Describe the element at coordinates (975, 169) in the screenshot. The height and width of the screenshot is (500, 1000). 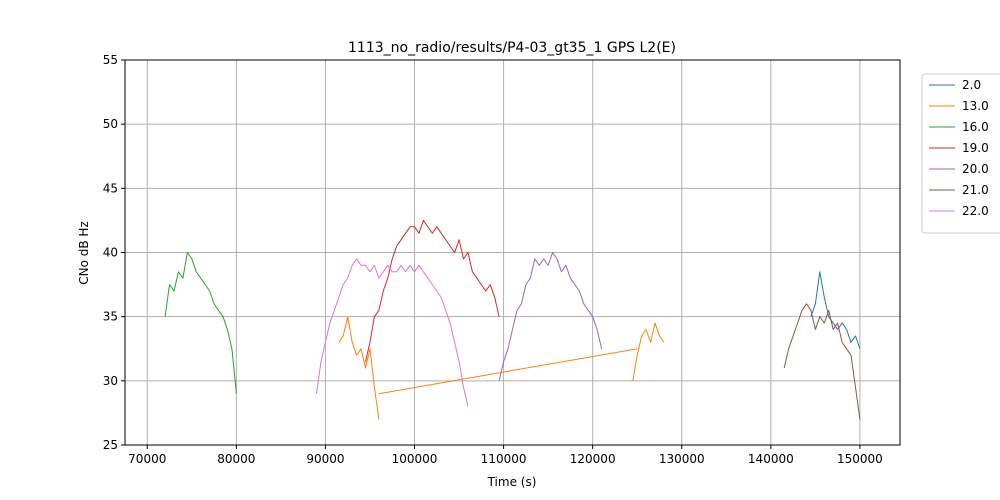
I see `legend-label: 20.0` at that location.